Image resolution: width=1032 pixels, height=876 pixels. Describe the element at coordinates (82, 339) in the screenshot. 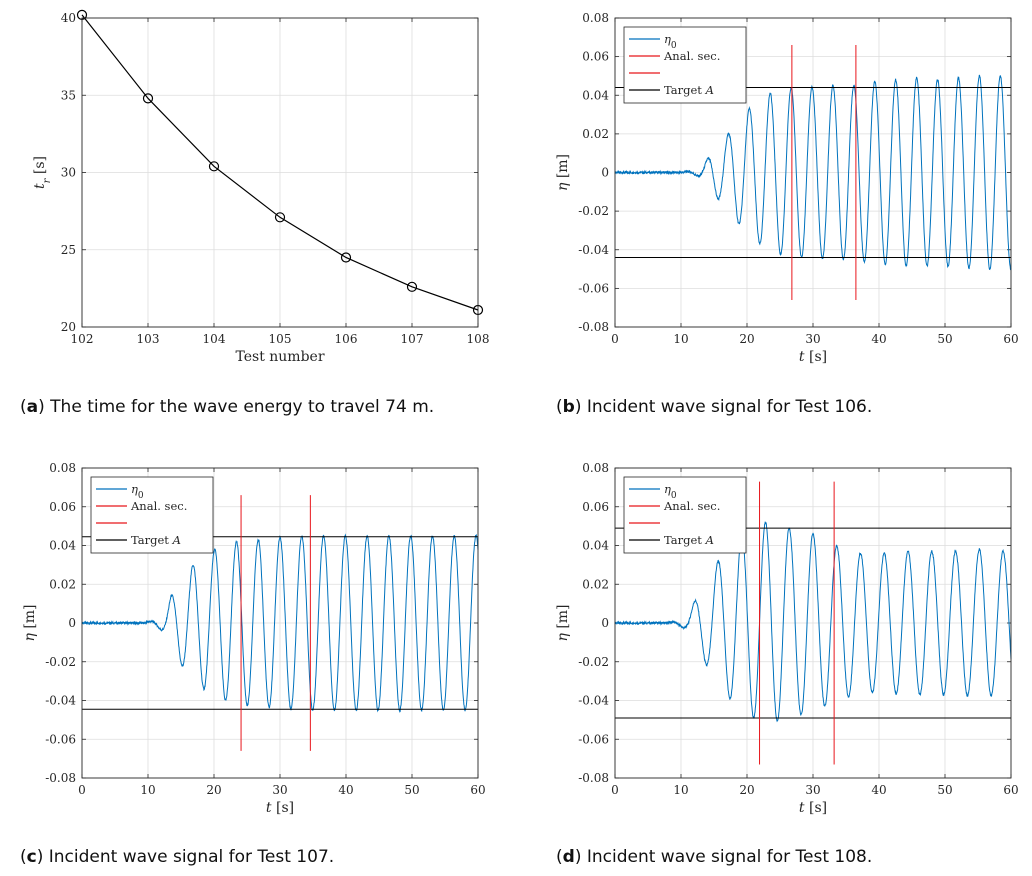

I see `x-tick-label: 102` at that location.